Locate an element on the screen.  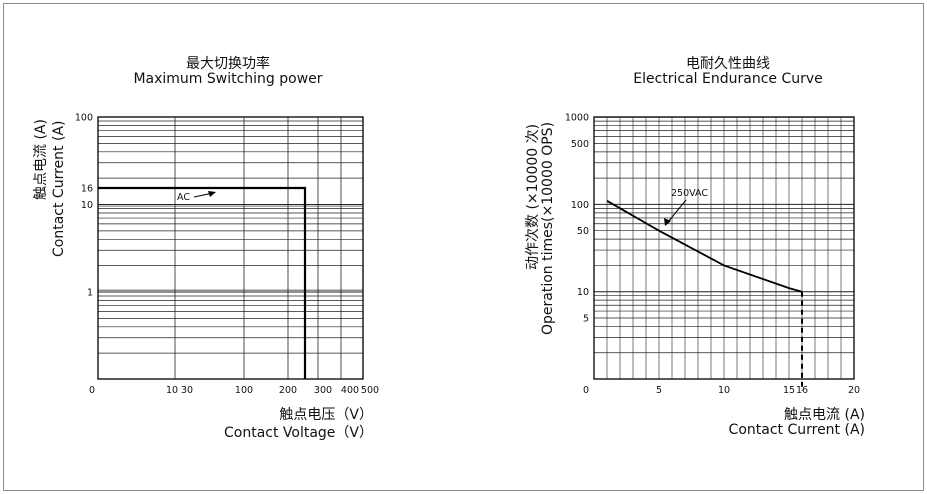
left-x-axis-label: 触点电压（V） is located at coordinates (326, 415).